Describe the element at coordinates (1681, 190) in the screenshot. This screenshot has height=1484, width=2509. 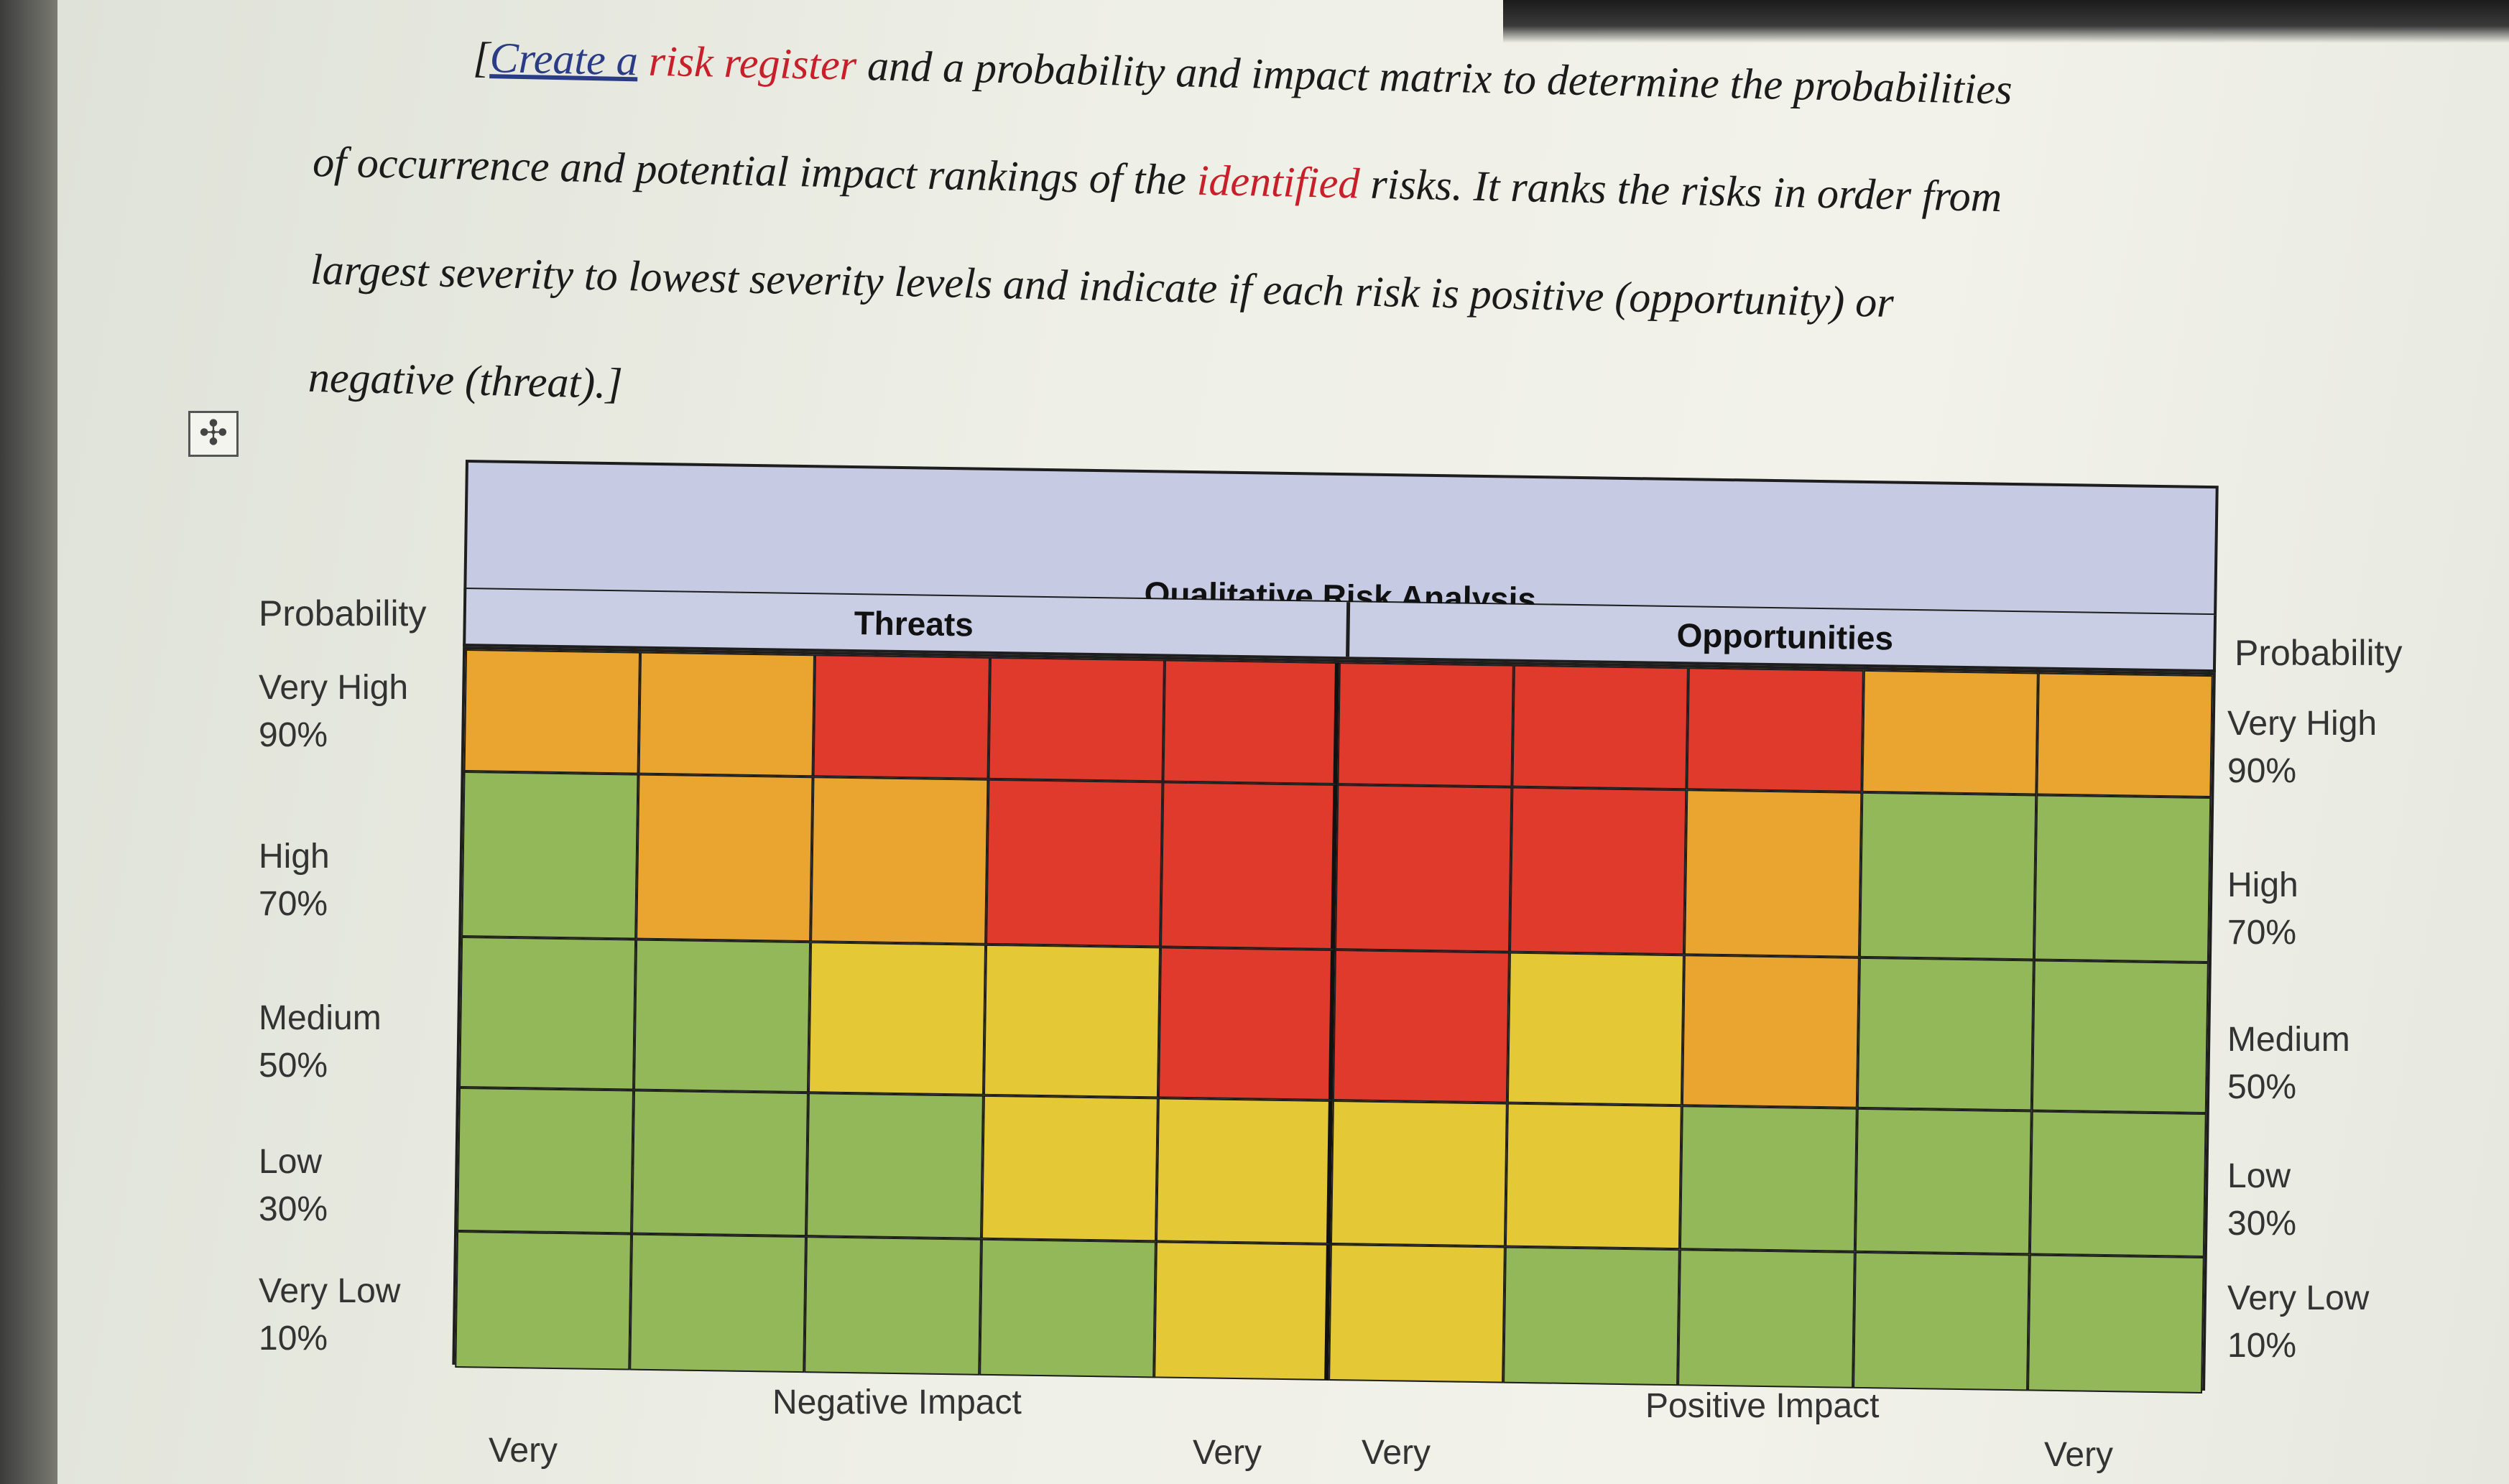
I see `instructions-text: risks. It ranks the risks in order from` at that location.